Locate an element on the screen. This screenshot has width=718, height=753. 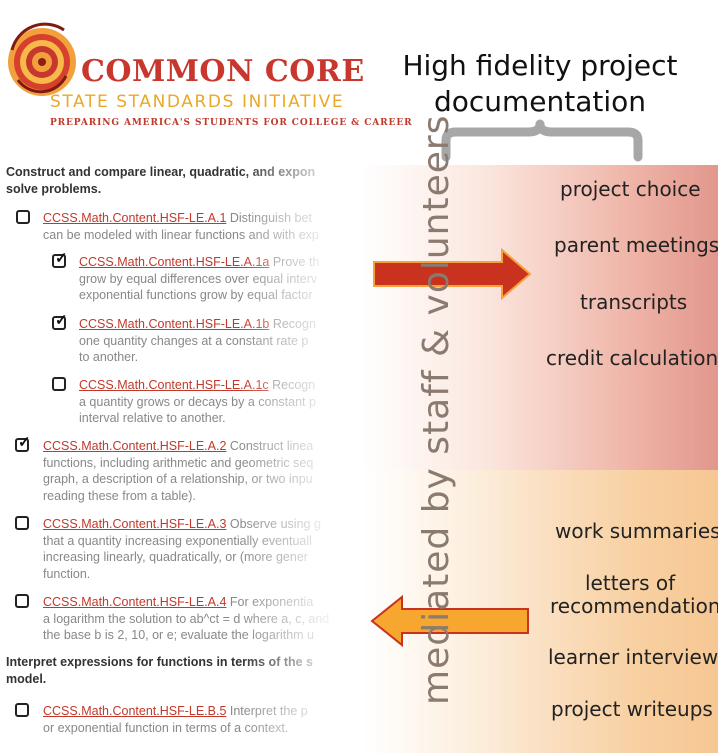
standard-link: CCSS.Math.Content.HSF-LE.A.1b is located at coordinates (174, 324).